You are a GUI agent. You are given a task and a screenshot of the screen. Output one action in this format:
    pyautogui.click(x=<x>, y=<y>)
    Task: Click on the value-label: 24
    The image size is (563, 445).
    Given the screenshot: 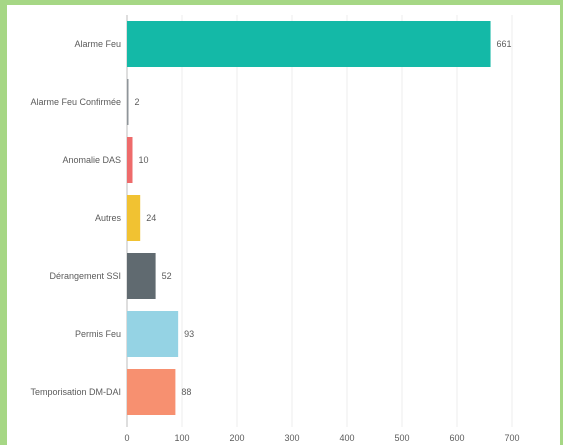 What is the action you would take?
    pyautogui.click(x=151, y=218)
    